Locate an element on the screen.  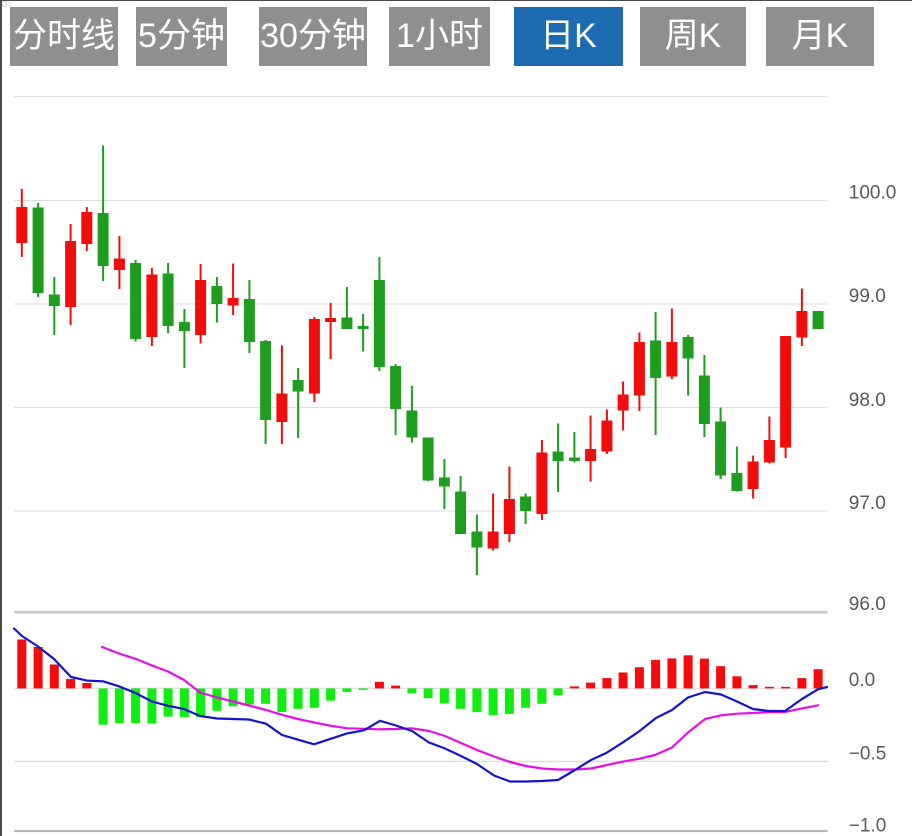
svg-text: −1.0 is located at coordinates (868, 826).